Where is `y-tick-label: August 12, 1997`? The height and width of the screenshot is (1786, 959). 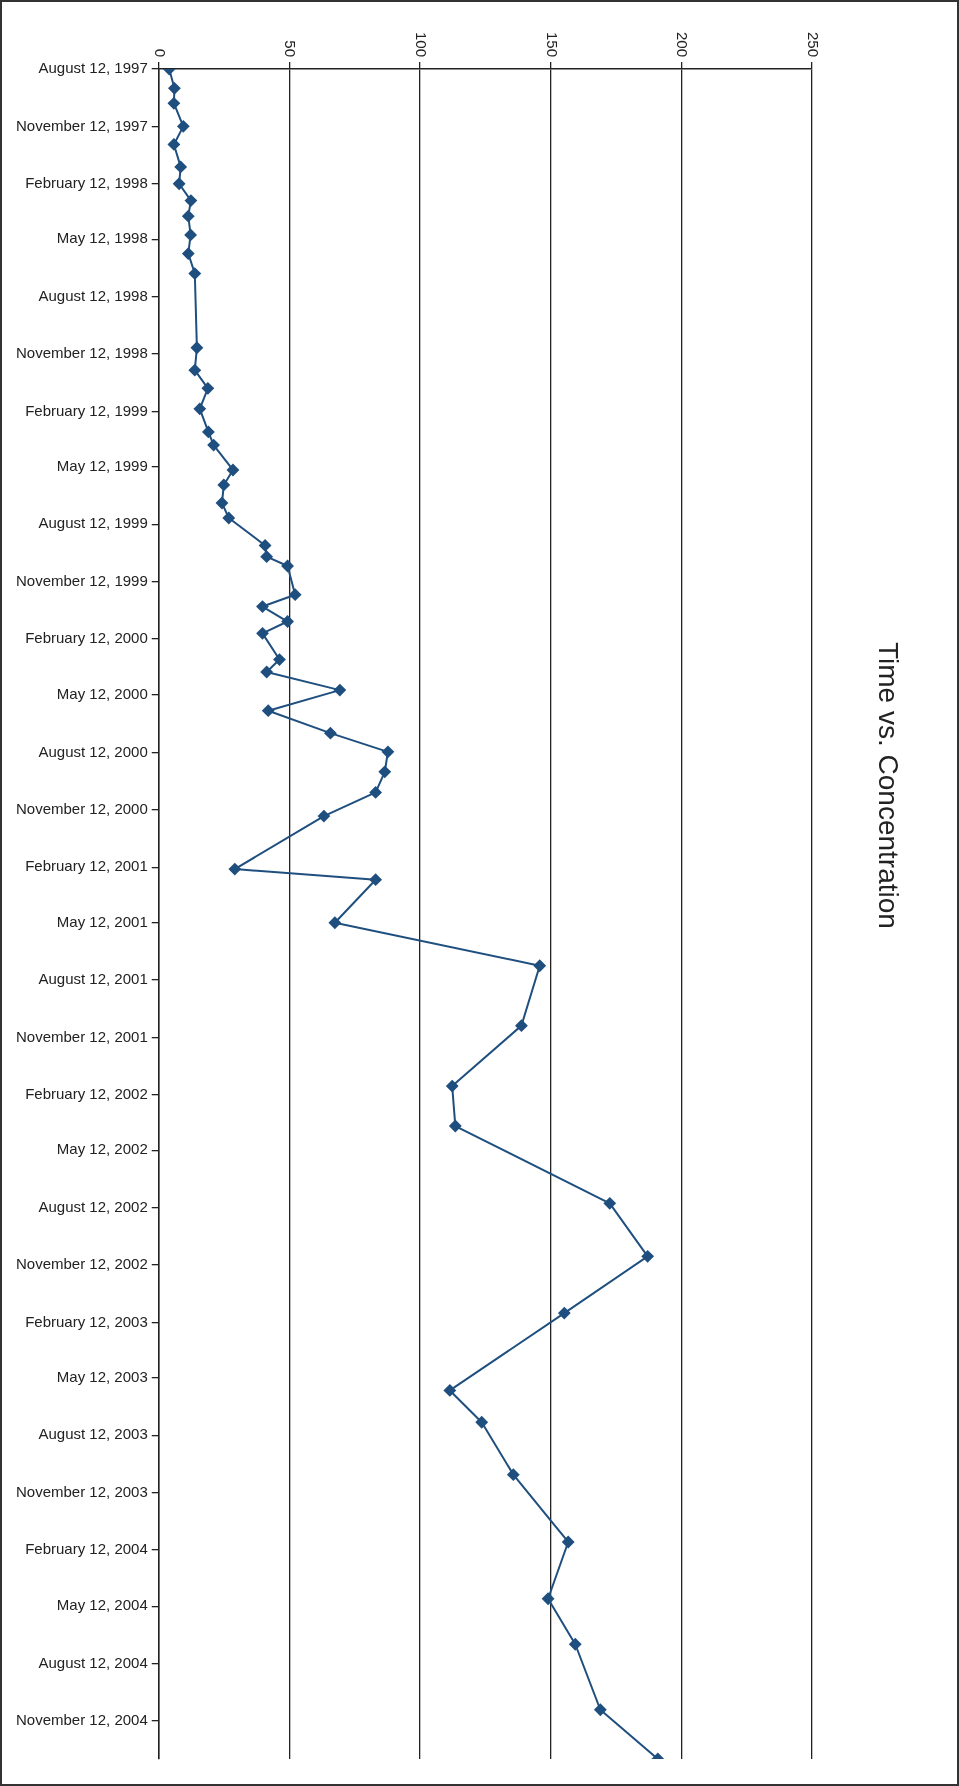 y-tick-label: August 12, 1997 is located at coordinates (93, 68).